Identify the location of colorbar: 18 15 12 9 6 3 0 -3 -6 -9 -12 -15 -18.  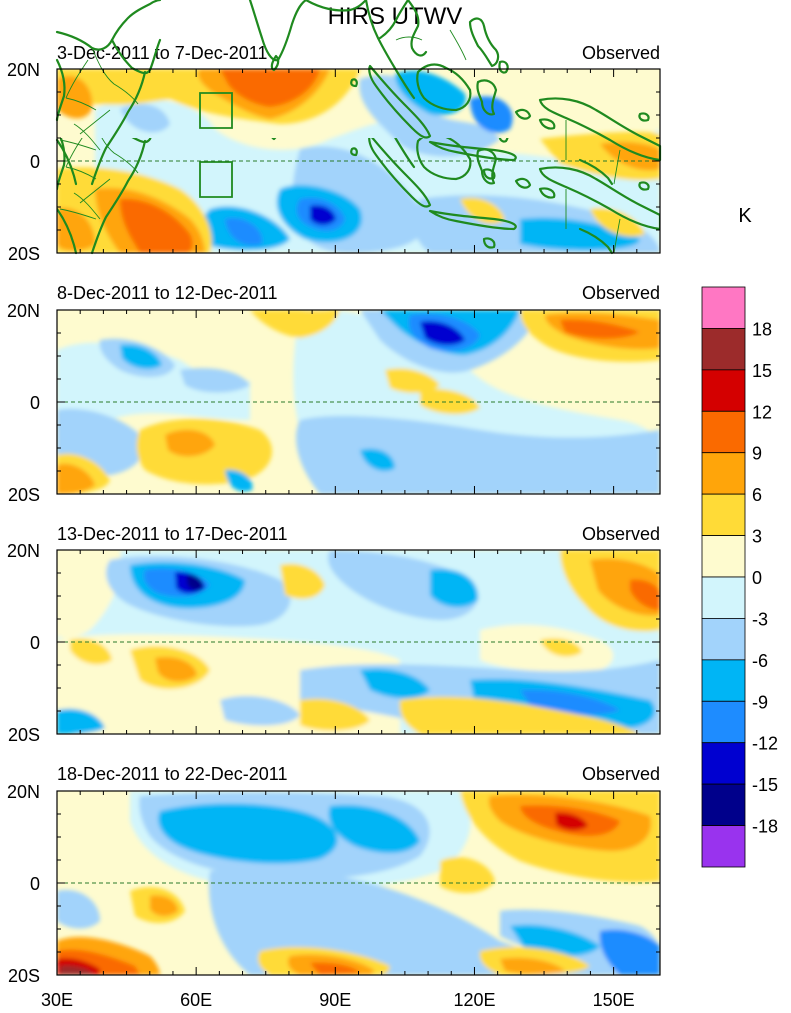
(739, 577).